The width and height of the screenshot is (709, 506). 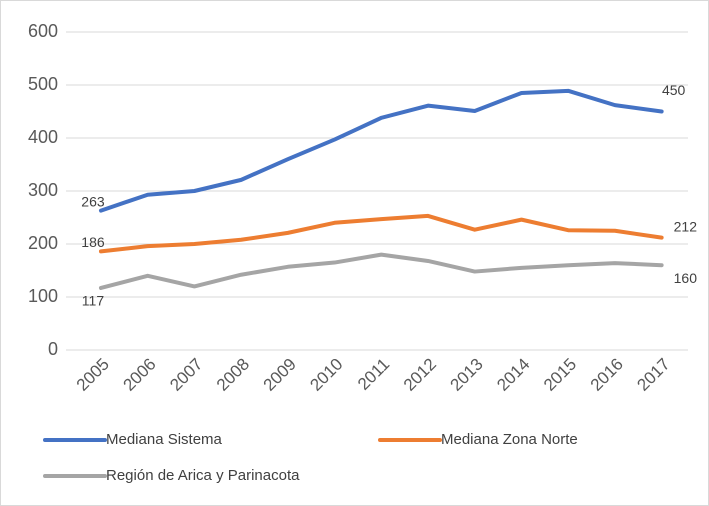 I want to click on data-label: 186, so click(x=93, y=242).